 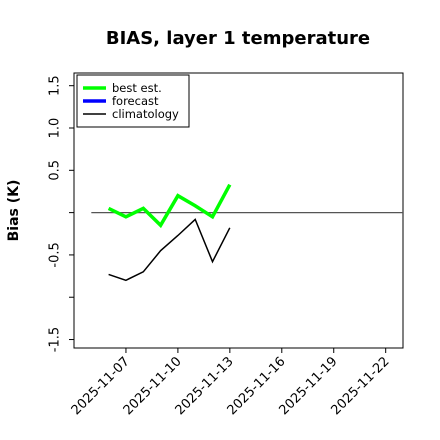 What do you see at coordinates (61, 213) in the screenshot?
I see `y-axis-ticks: -1.5 -0.5 0.5 1.0 1.5` at bounding box center [61, 213].